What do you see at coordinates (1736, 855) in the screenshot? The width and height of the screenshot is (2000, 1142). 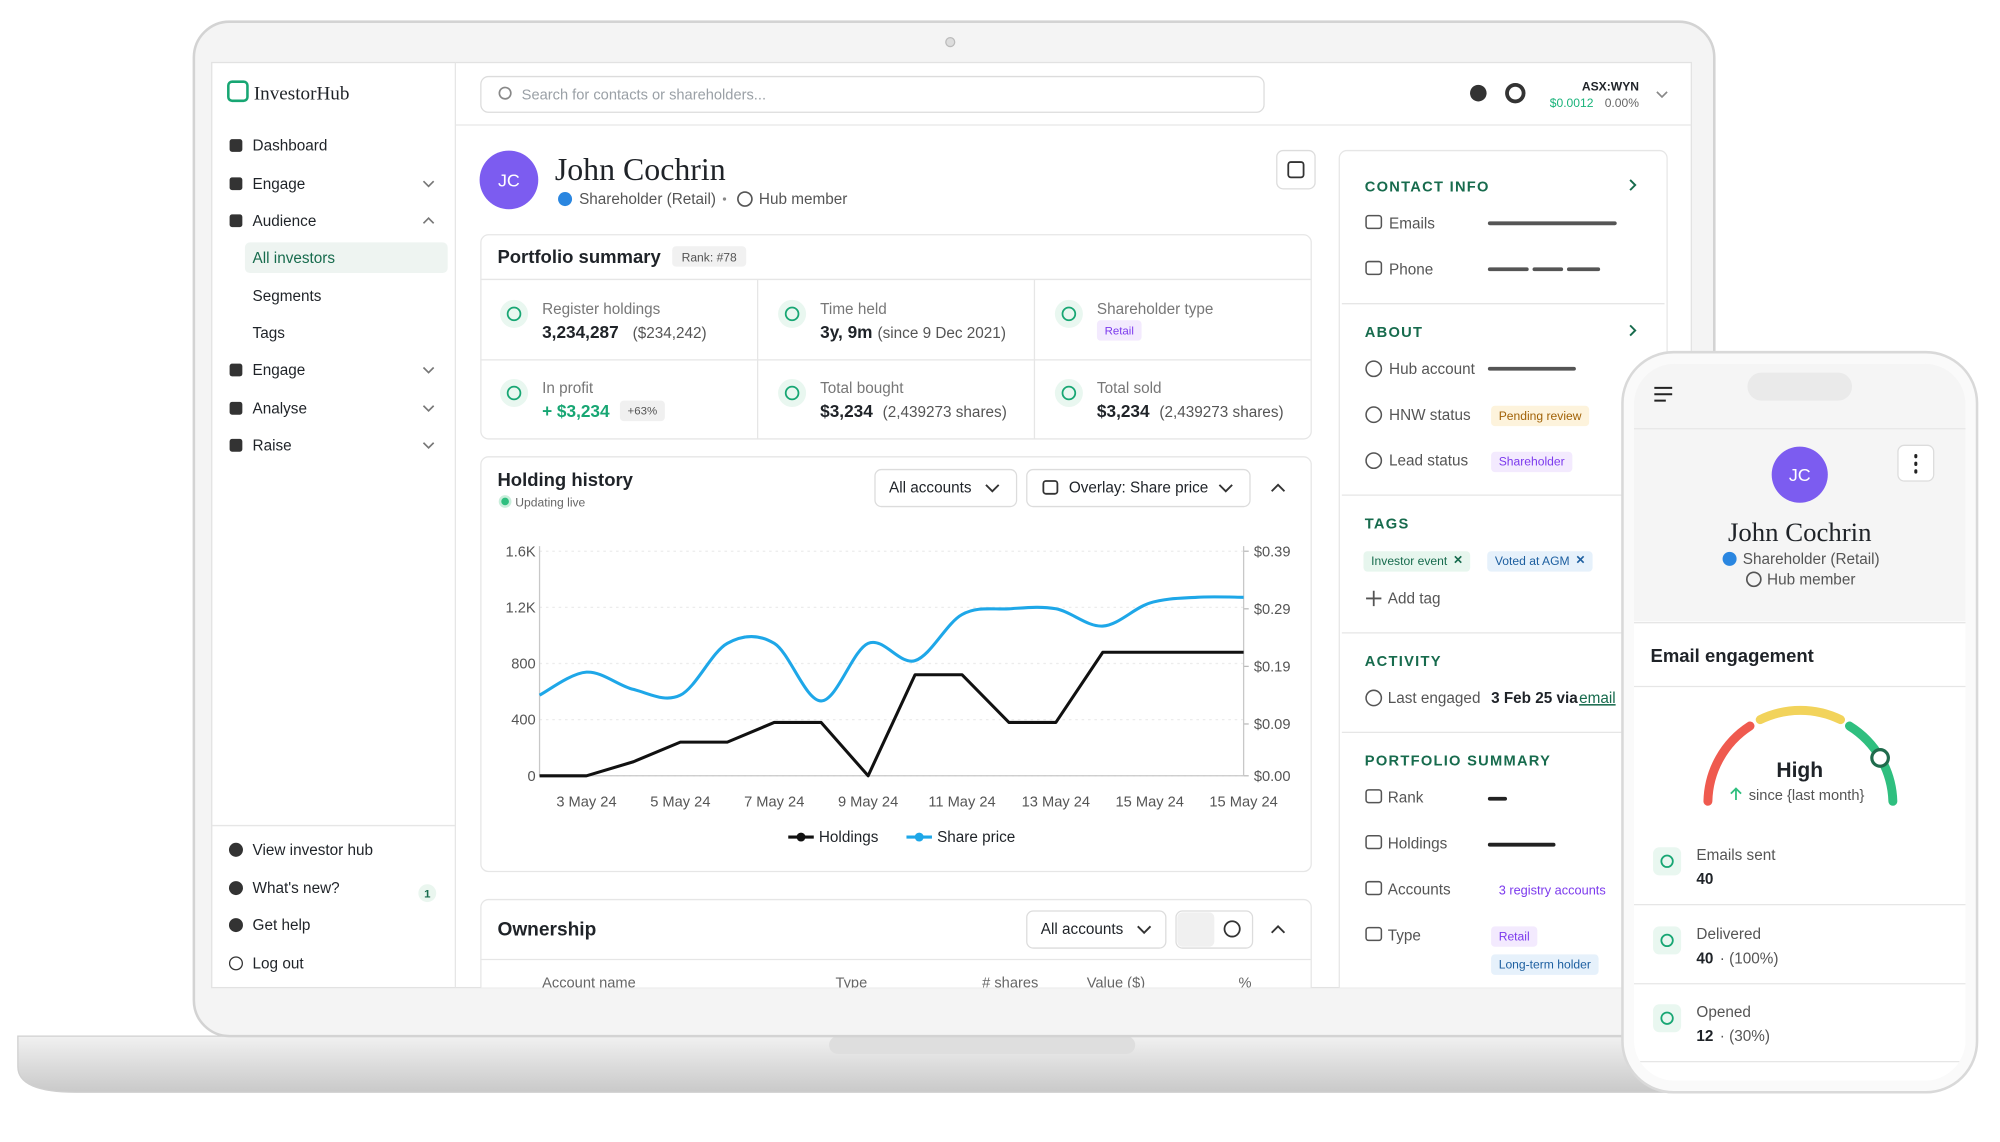 I see `stat-label: Emails sent` at bounding box center [1736, 855].